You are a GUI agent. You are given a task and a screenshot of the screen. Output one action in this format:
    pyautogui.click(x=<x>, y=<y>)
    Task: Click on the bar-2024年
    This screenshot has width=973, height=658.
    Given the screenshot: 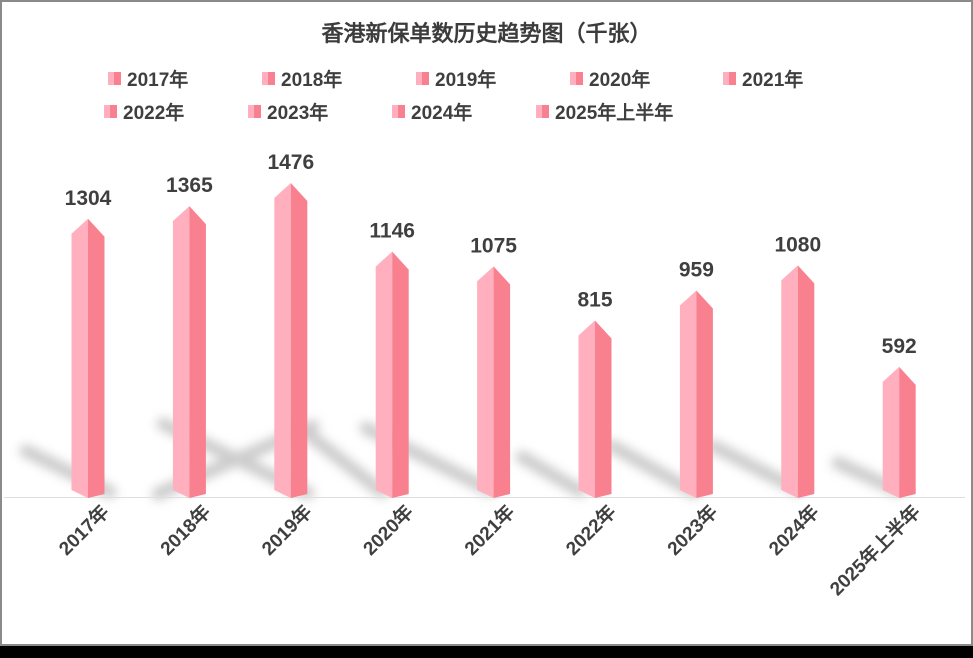 What is the action you would take?
    pyautogui.click(x=798, y=381)
    